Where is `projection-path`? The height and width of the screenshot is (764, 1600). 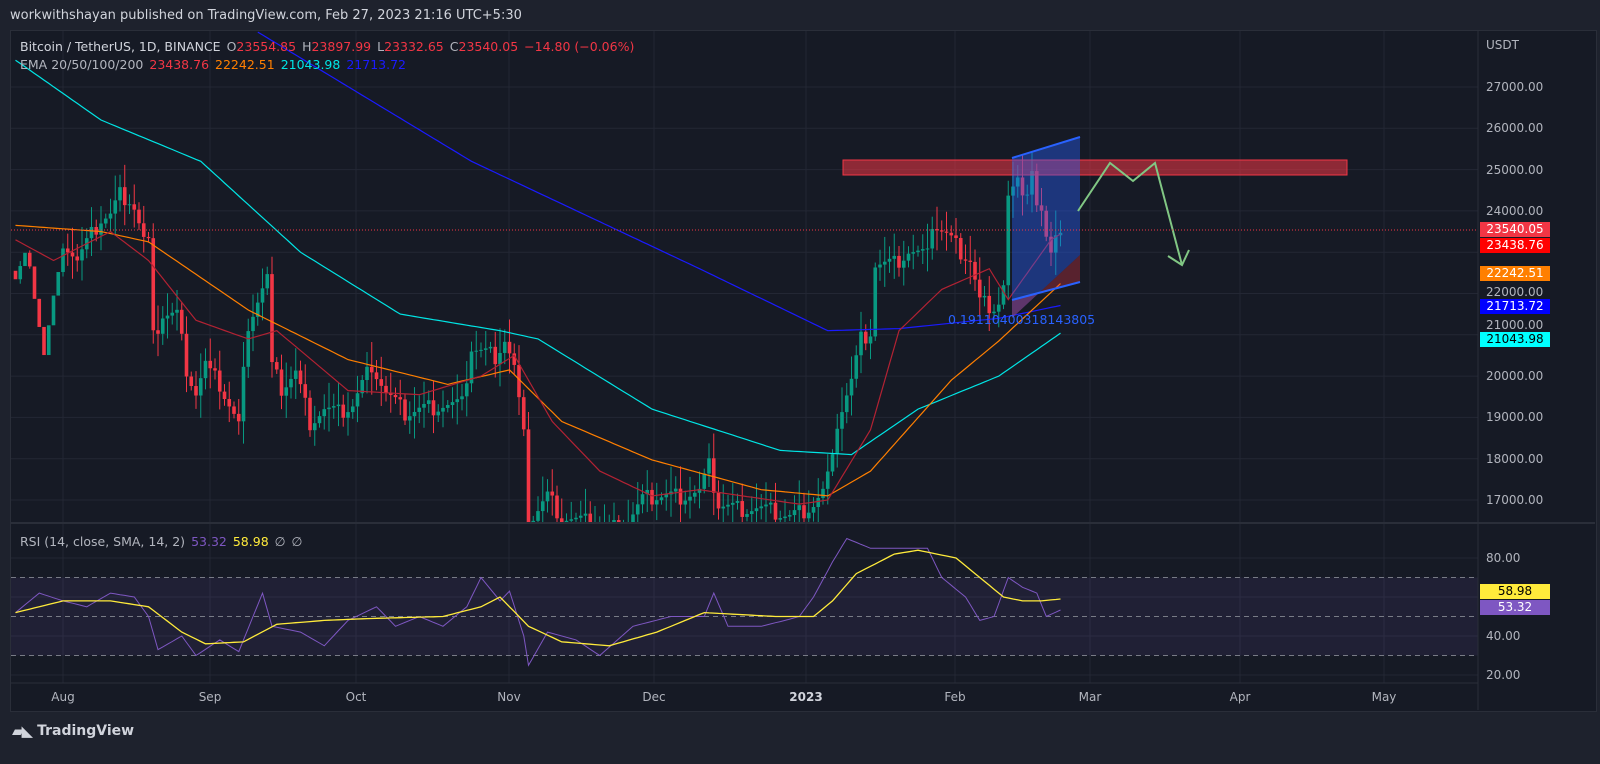 projection-path is located at coordinates (1130, 213).